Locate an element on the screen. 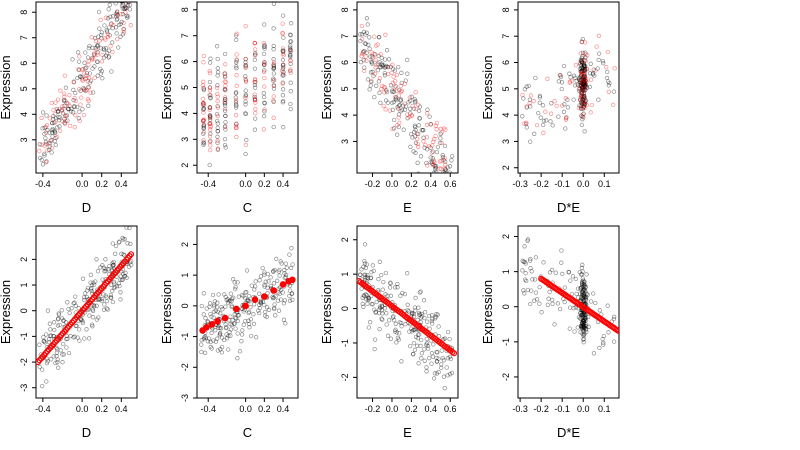  x-tick-label: 0.6 is located at coordinates (450, 409).